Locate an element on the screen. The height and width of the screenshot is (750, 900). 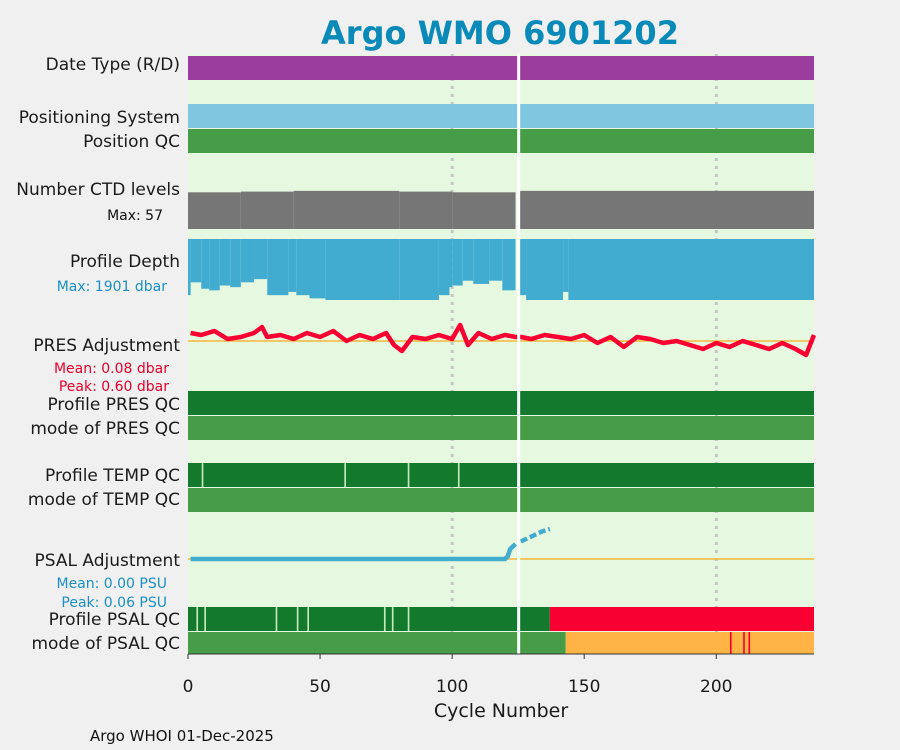
positioning-segment is located at coordinates (501, 116).